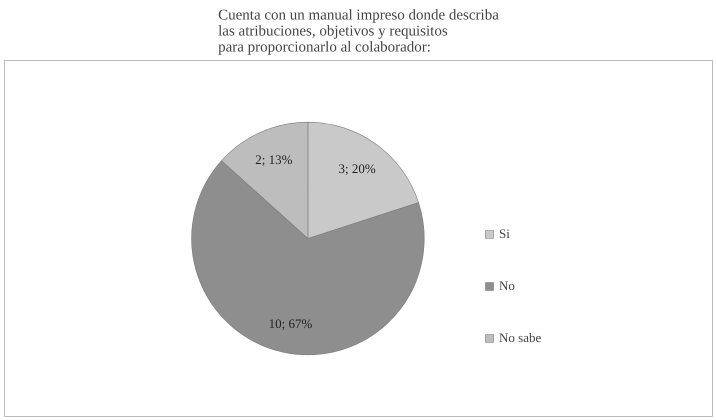 This screenshot has height=420, width=716. Describe the element at coordinates (507, 286) in the screenshot. I see `legend-label: No` at that location.